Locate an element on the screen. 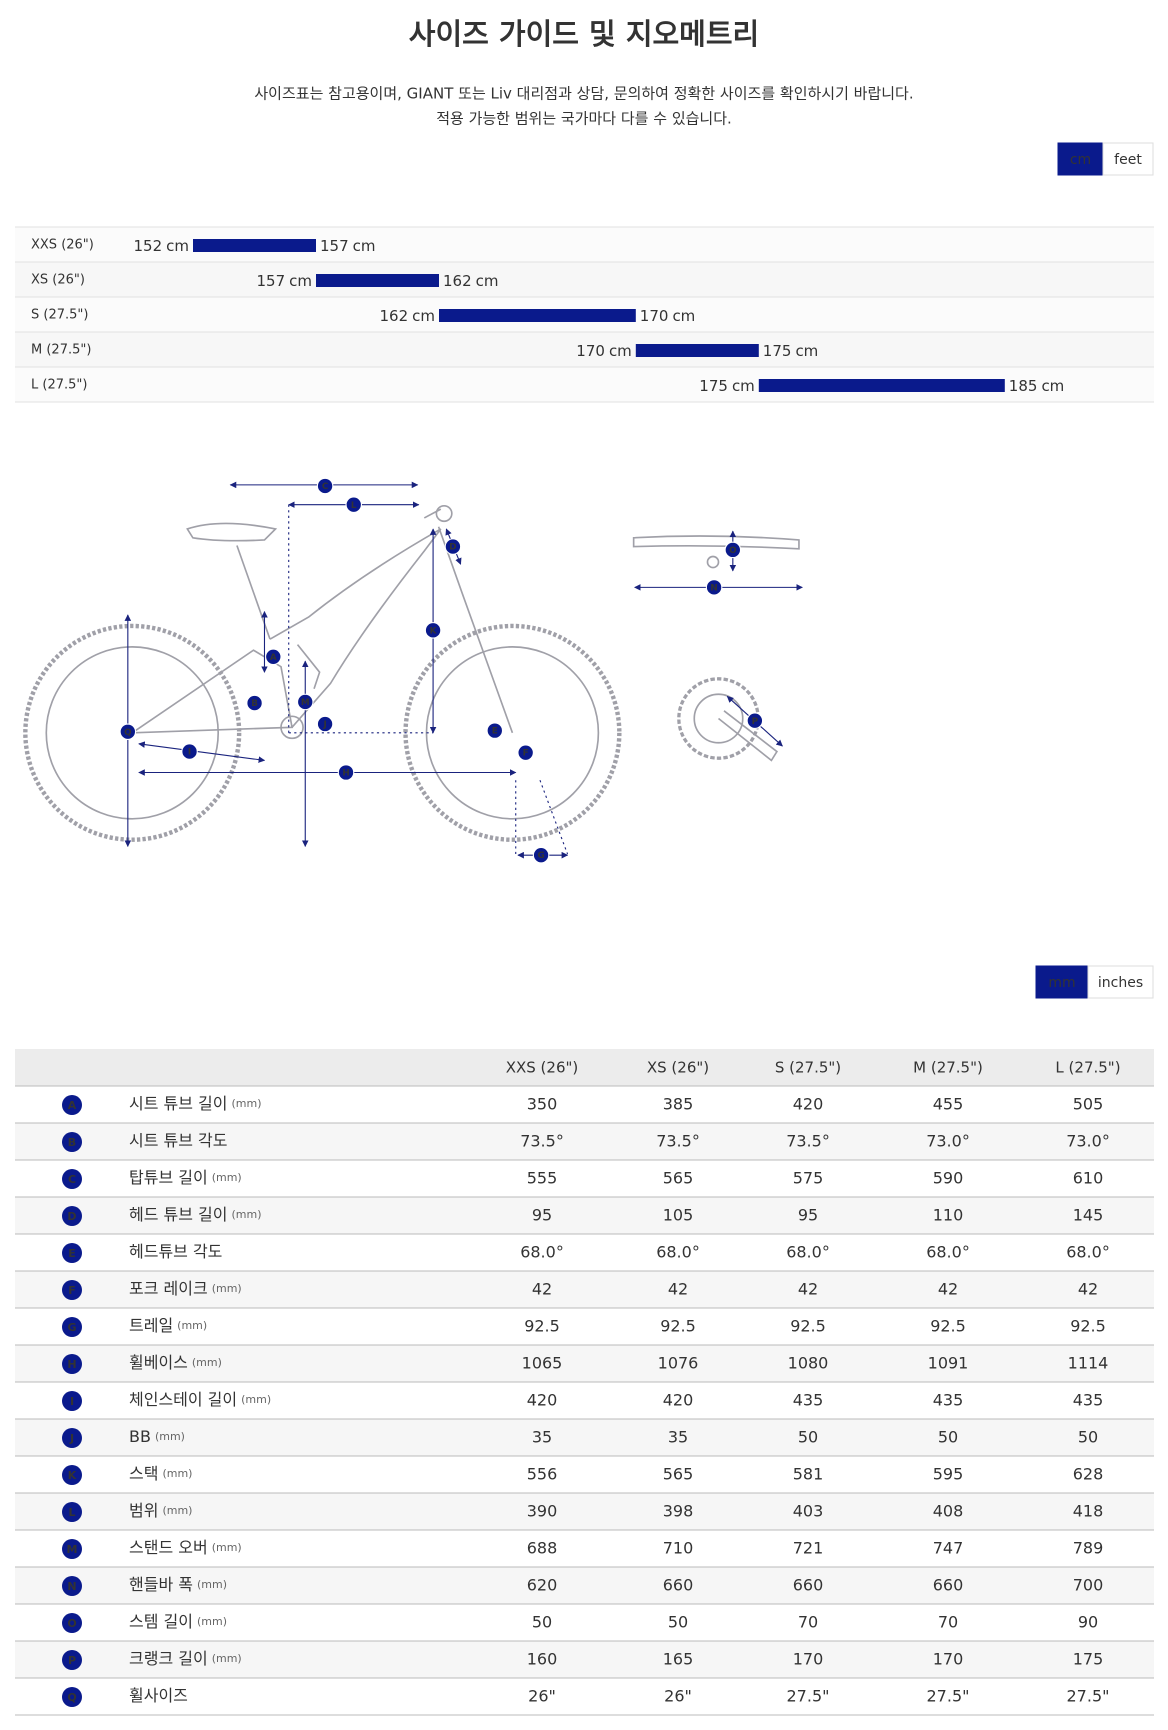  column-header: XS (26") is located at coordinates (678, 1068).